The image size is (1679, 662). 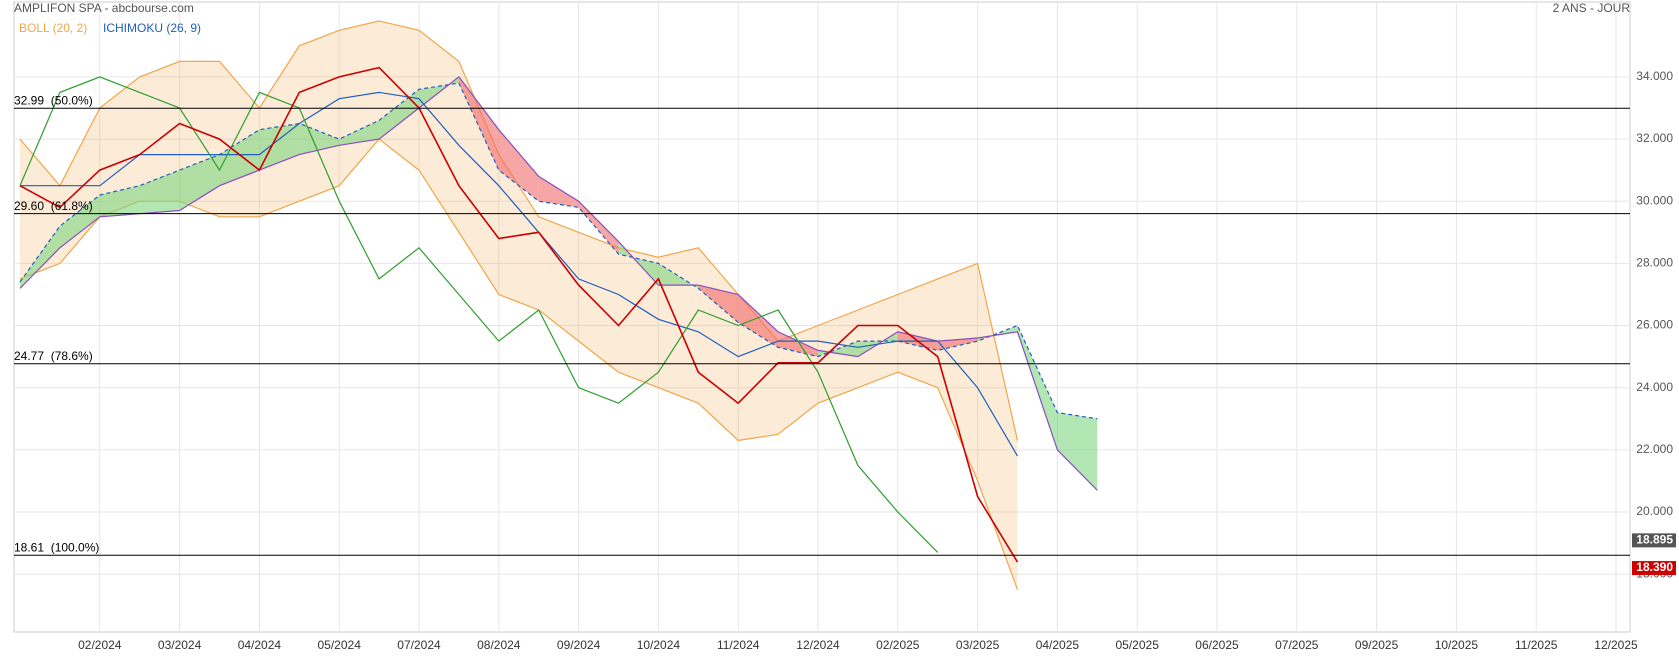 What do you see at coordinates (978, 645) in the screenshot?
I see `x-tick-label: 03/2025` at bounding box center [978, 645].